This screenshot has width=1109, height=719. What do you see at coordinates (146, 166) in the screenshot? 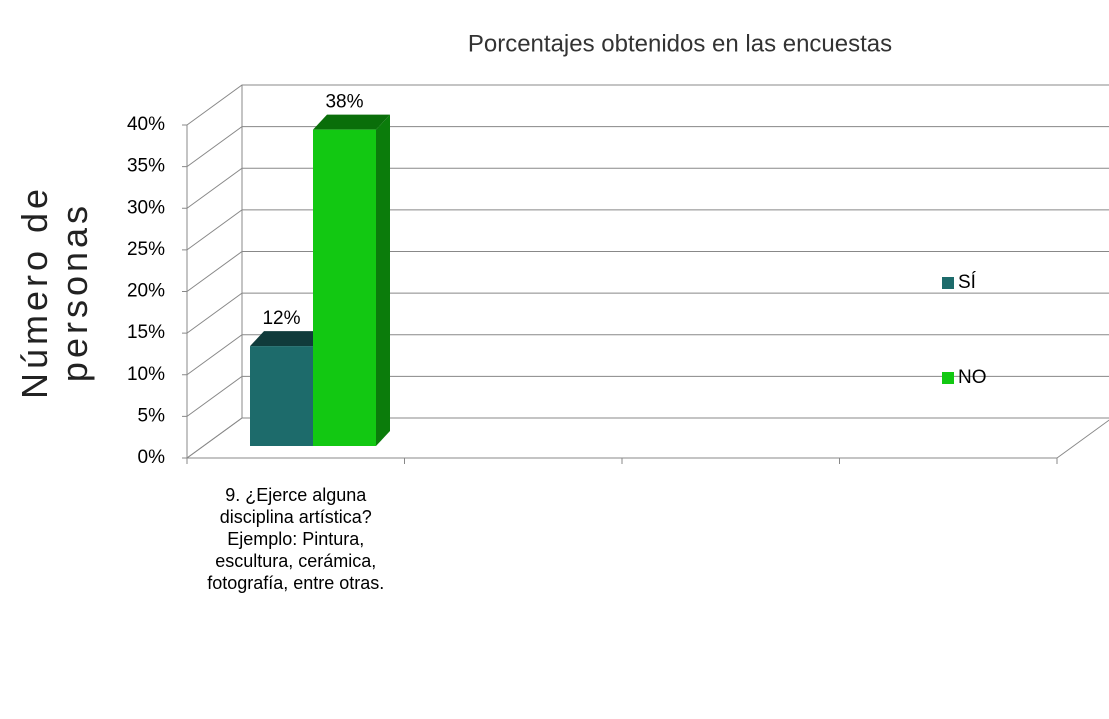
I see `y-tick-label: 35%` at bounding box center [146, 166].